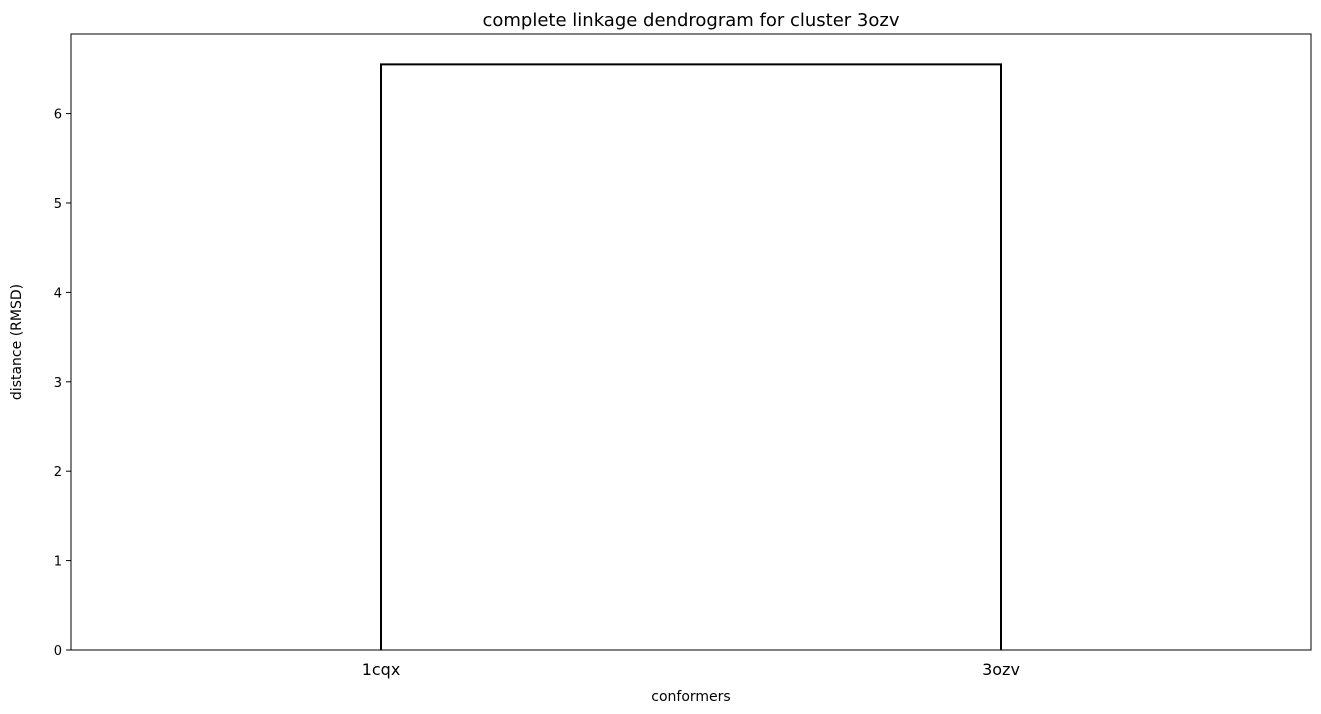 The image size is (1321, 714). What do you see at coordinates (381, 669) in the screenshot?
I see `x-tick-label: 1cqx` at bounding box center [381, 669].